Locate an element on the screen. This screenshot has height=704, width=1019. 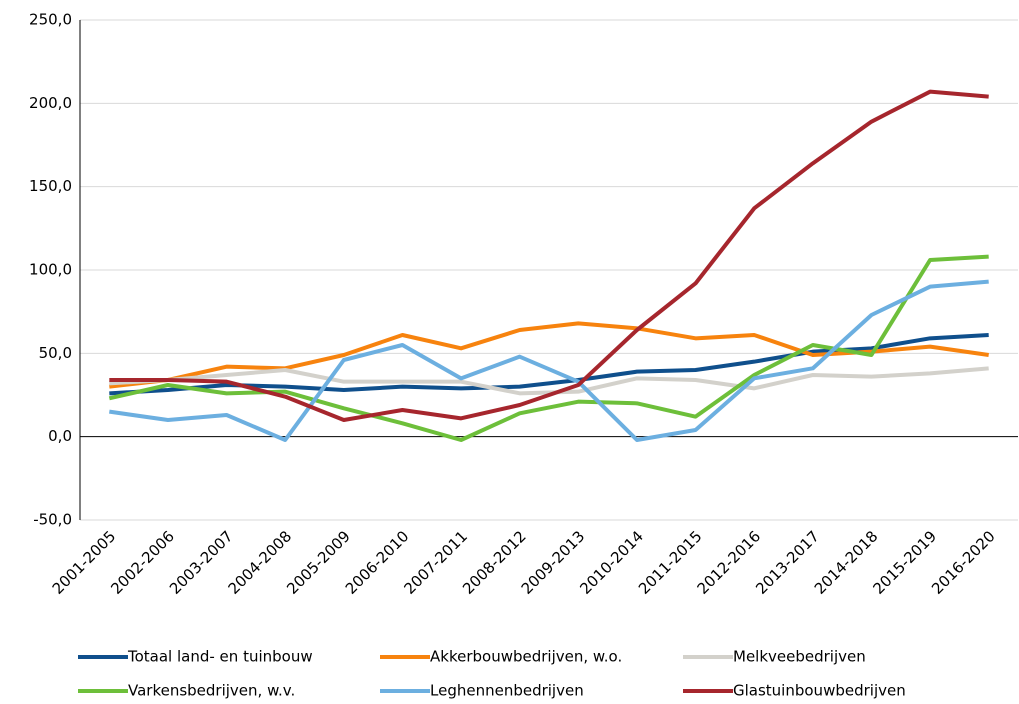
y-tick-label: 100,0 is located at coordinates (50, 270).